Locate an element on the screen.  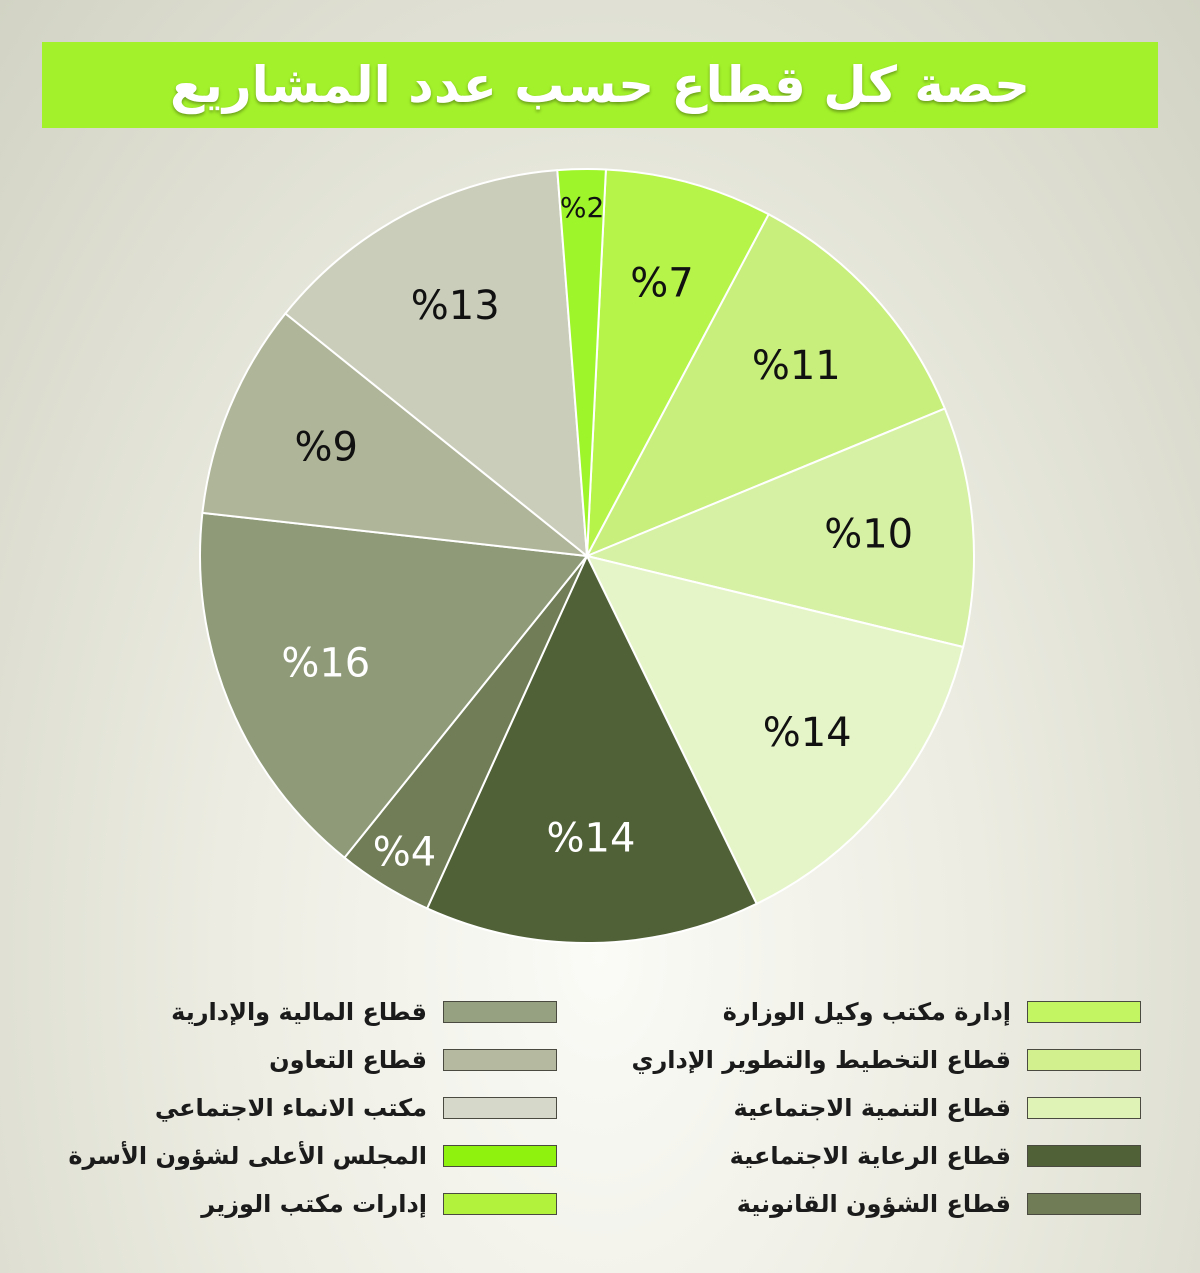
legend-label: المجلس الأعلى لشؤون الأسرة is located at coordinates (247, 1156).